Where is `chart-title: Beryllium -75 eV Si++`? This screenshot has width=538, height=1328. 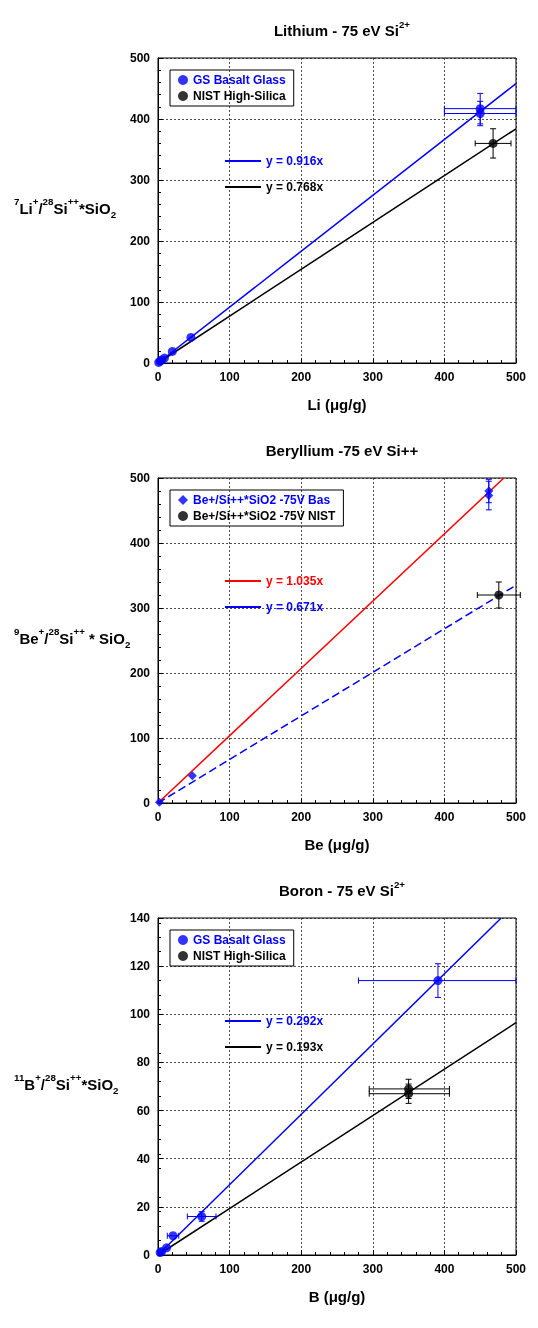
chart-title: Beryllium -75 eV Si++ is located at coordinates (342, 450).